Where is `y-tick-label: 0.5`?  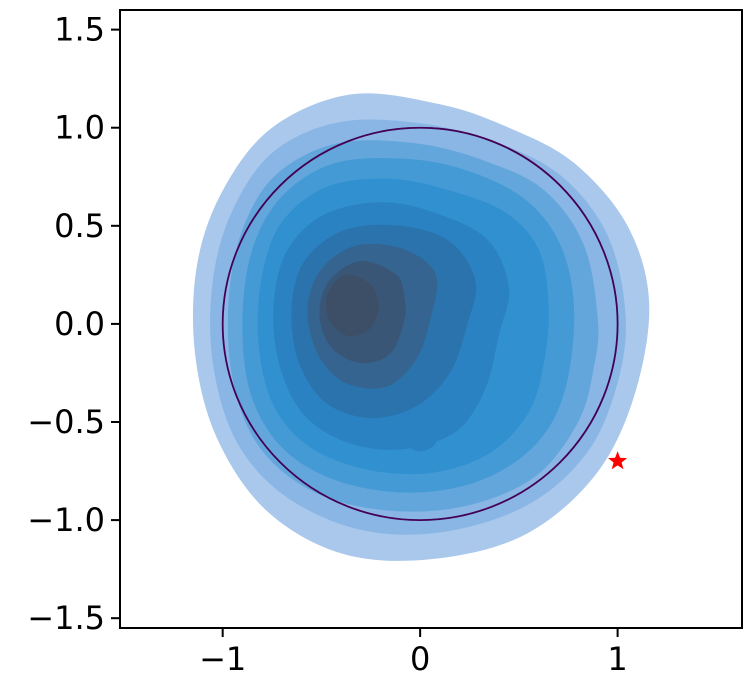 y-tick-label: 0.5 is located at coordinates (79, 226).